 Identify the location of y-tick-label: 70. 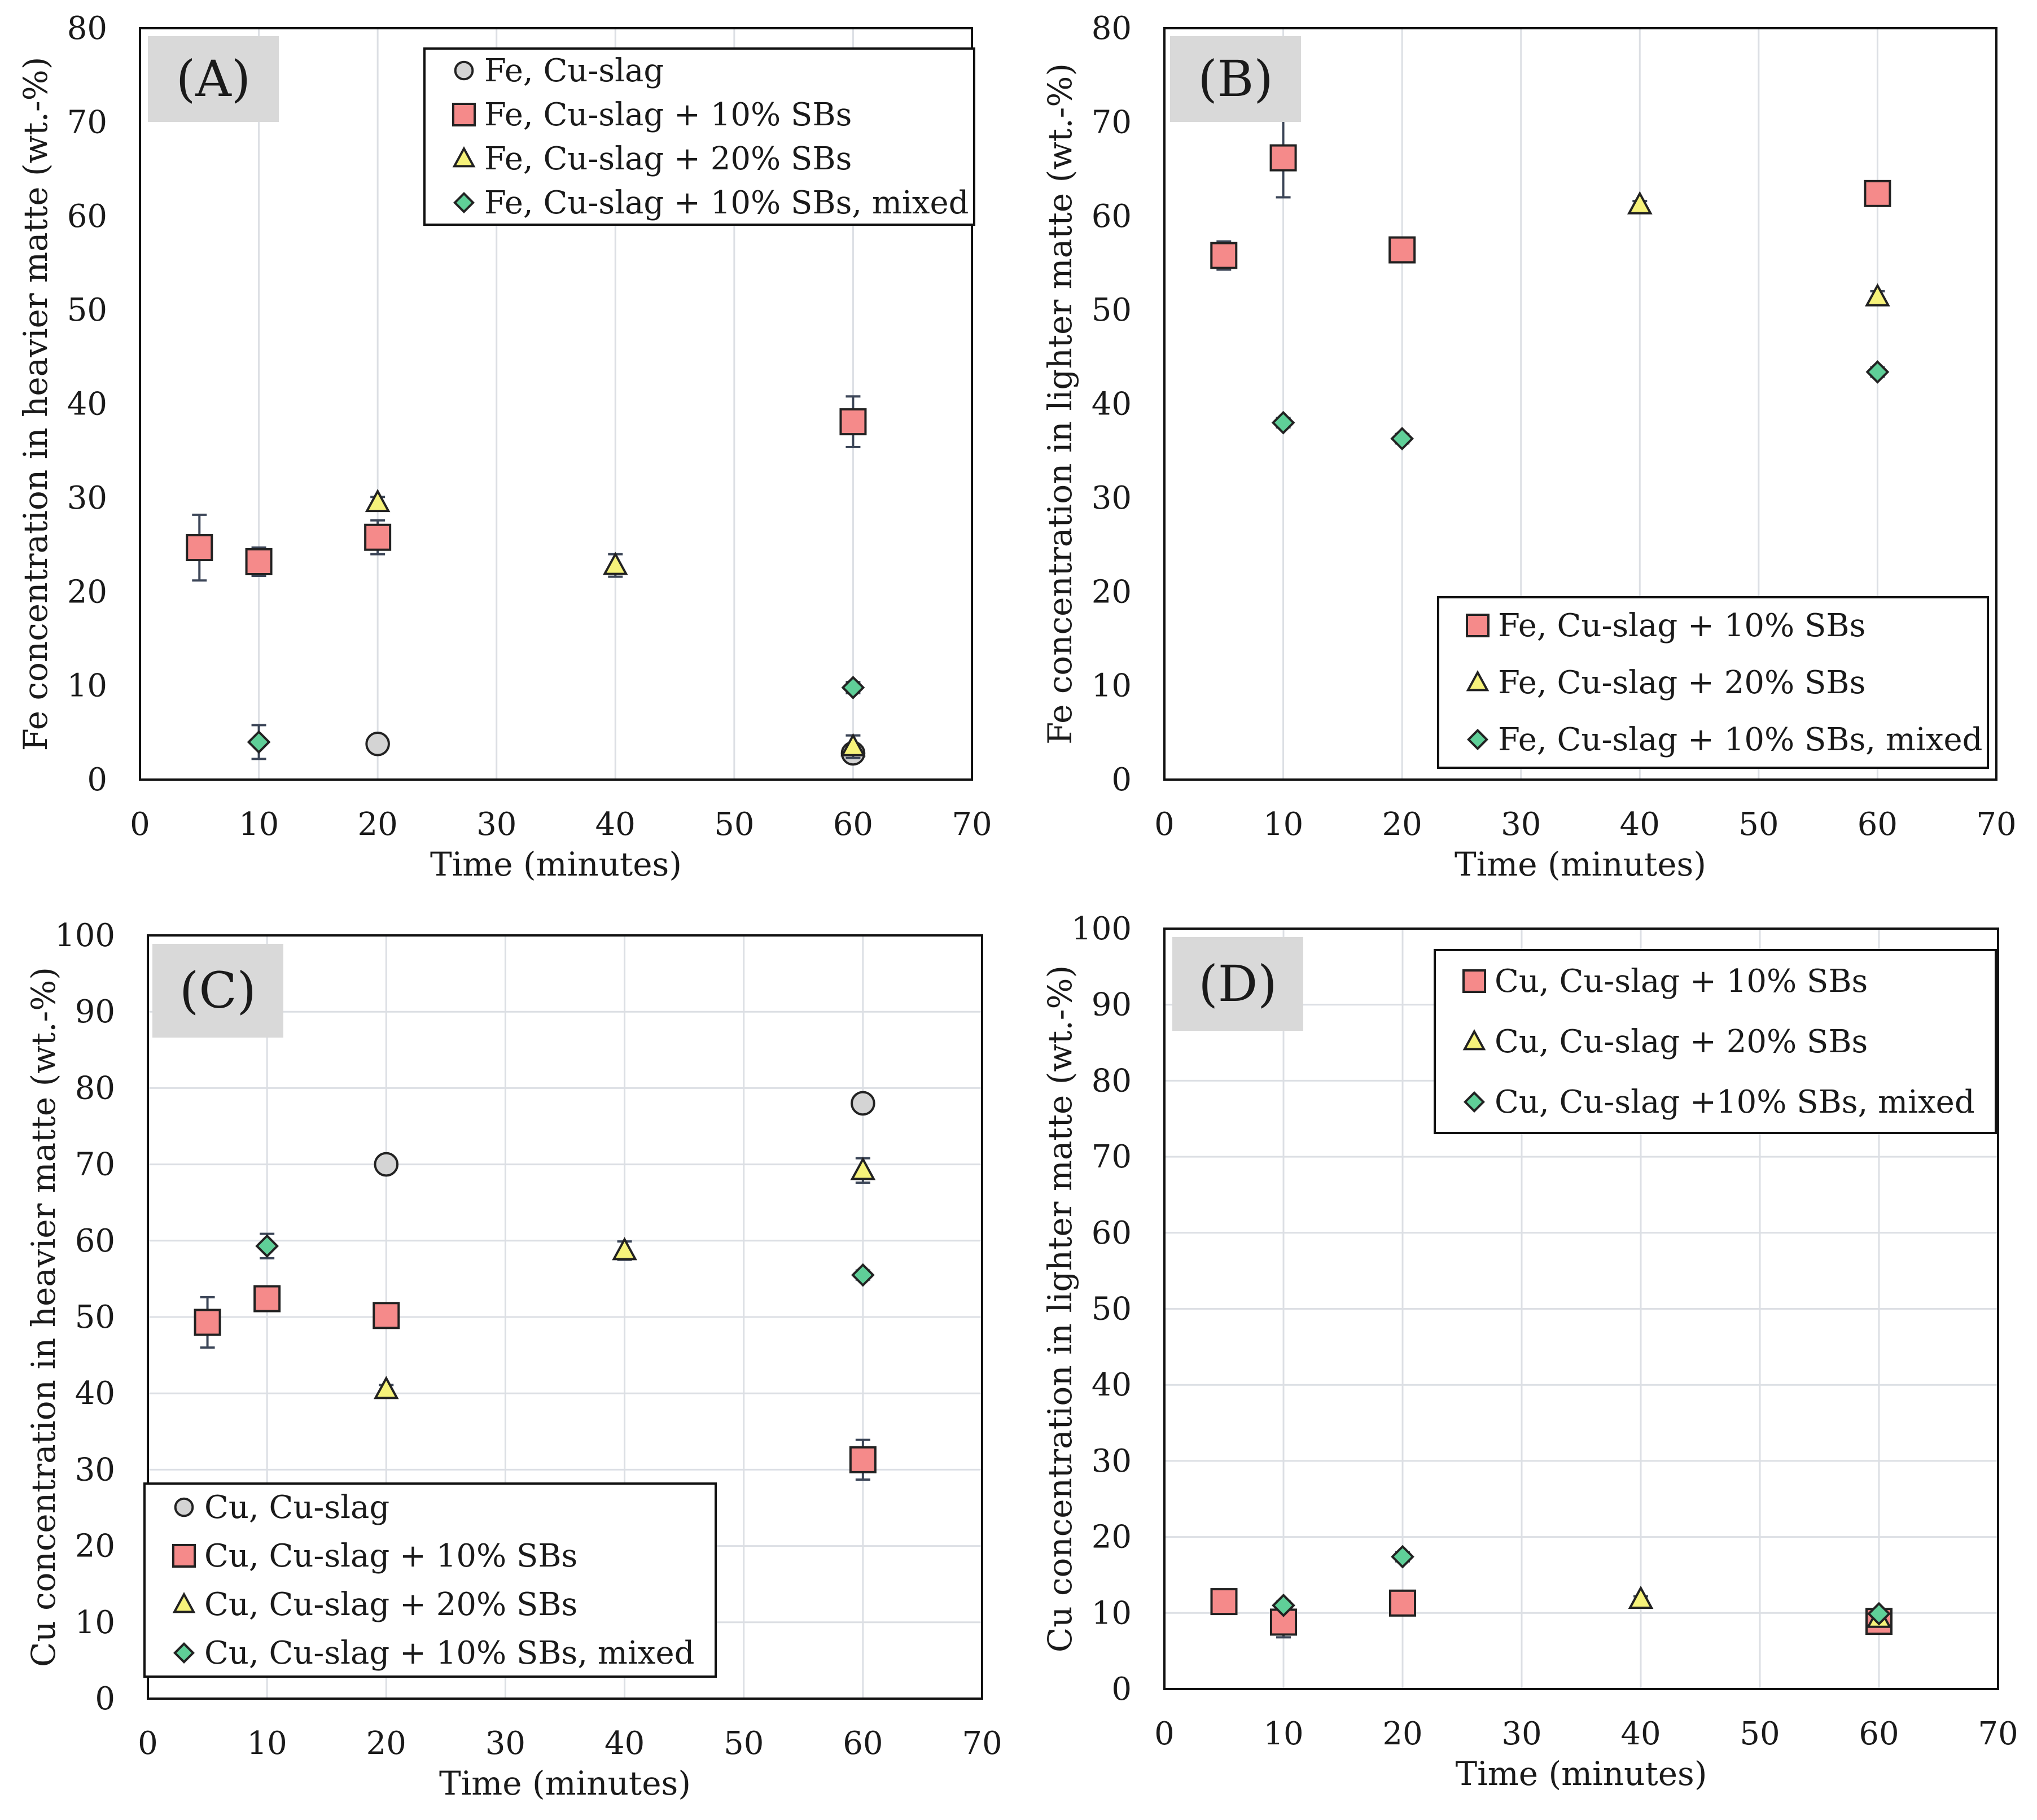
(1112, 1157).